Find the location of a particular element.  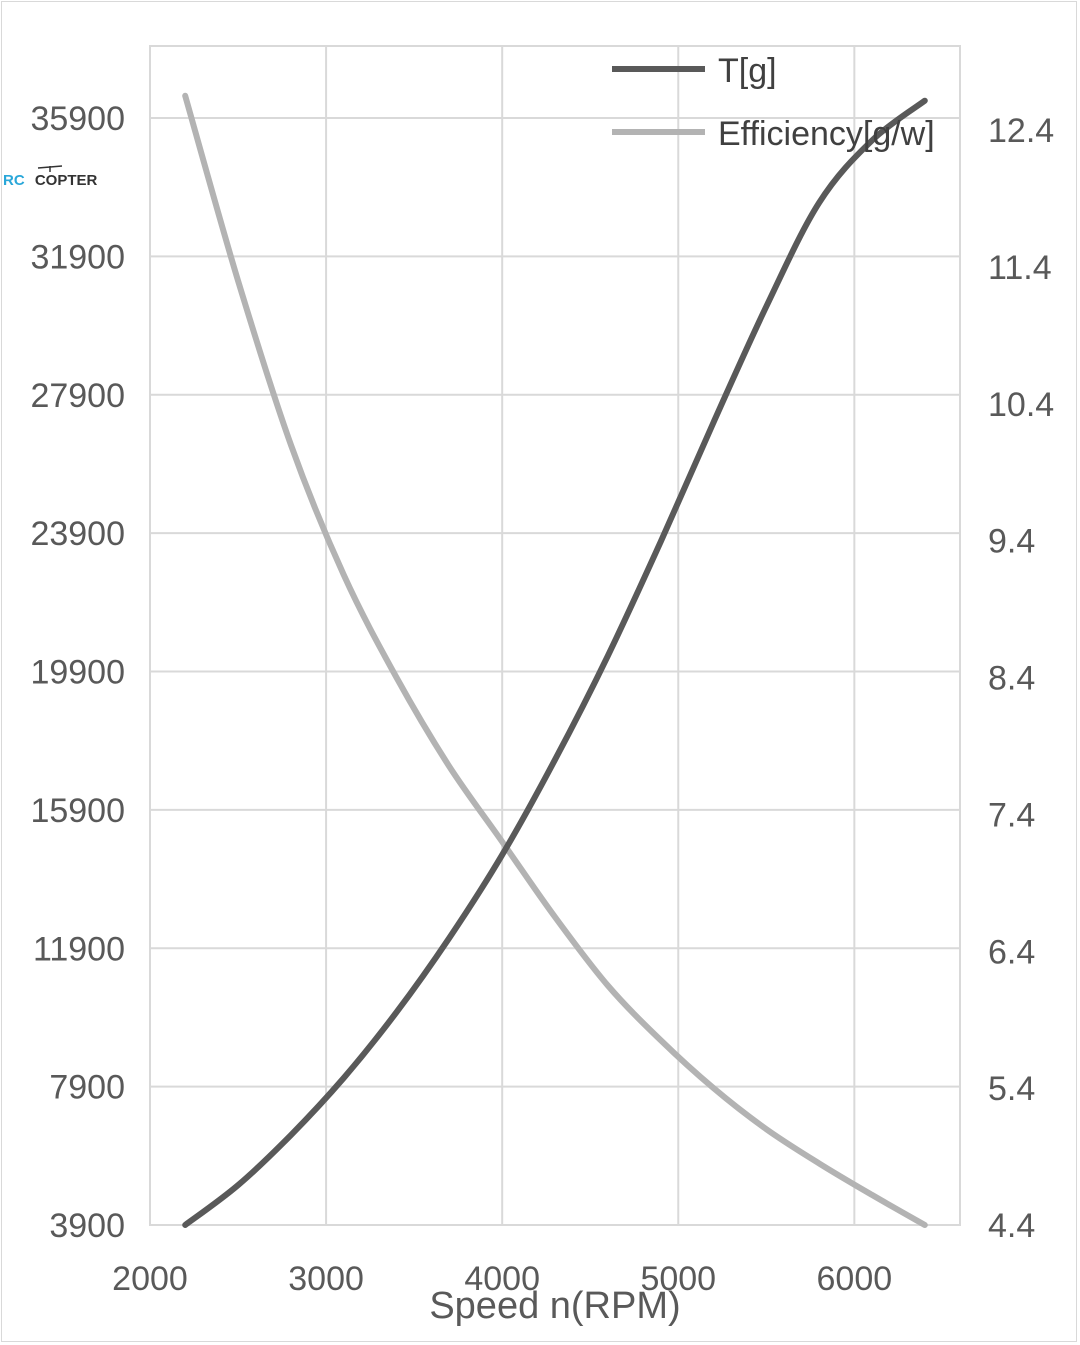

y-right-tick-label: 6.4 is located at coordinates (1011, 952).